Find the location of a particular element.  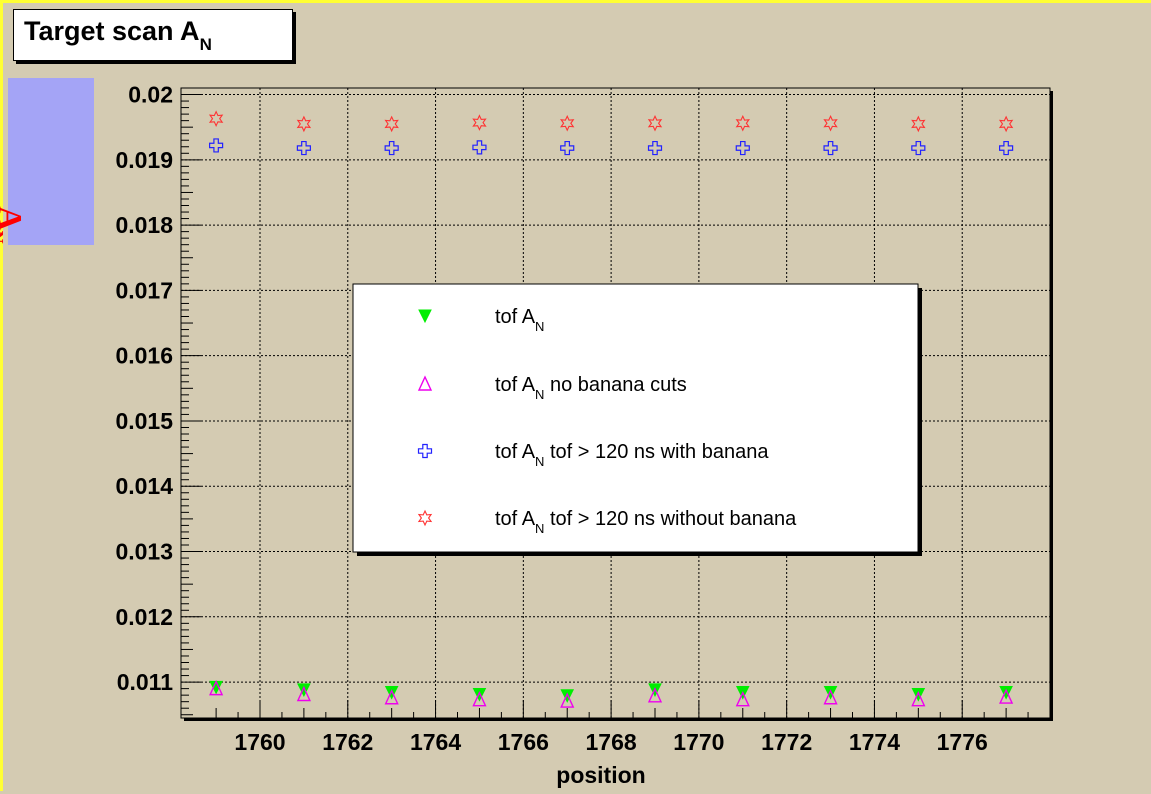

legend-label-1: tof AN no banana cuts is located at coordinates (591, 388).